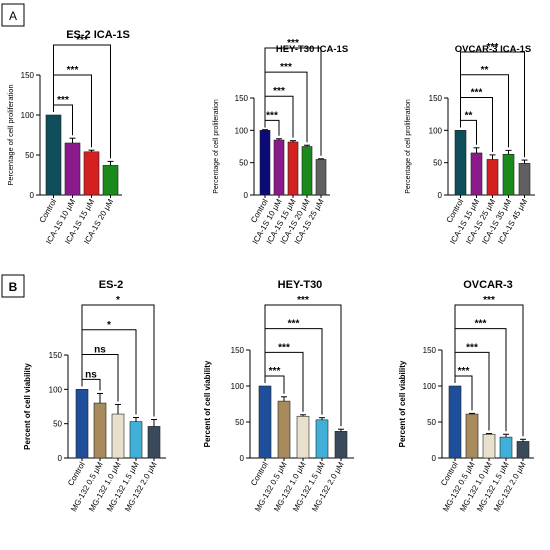  I want to click on panel-b-label: B, so click(13, 287).